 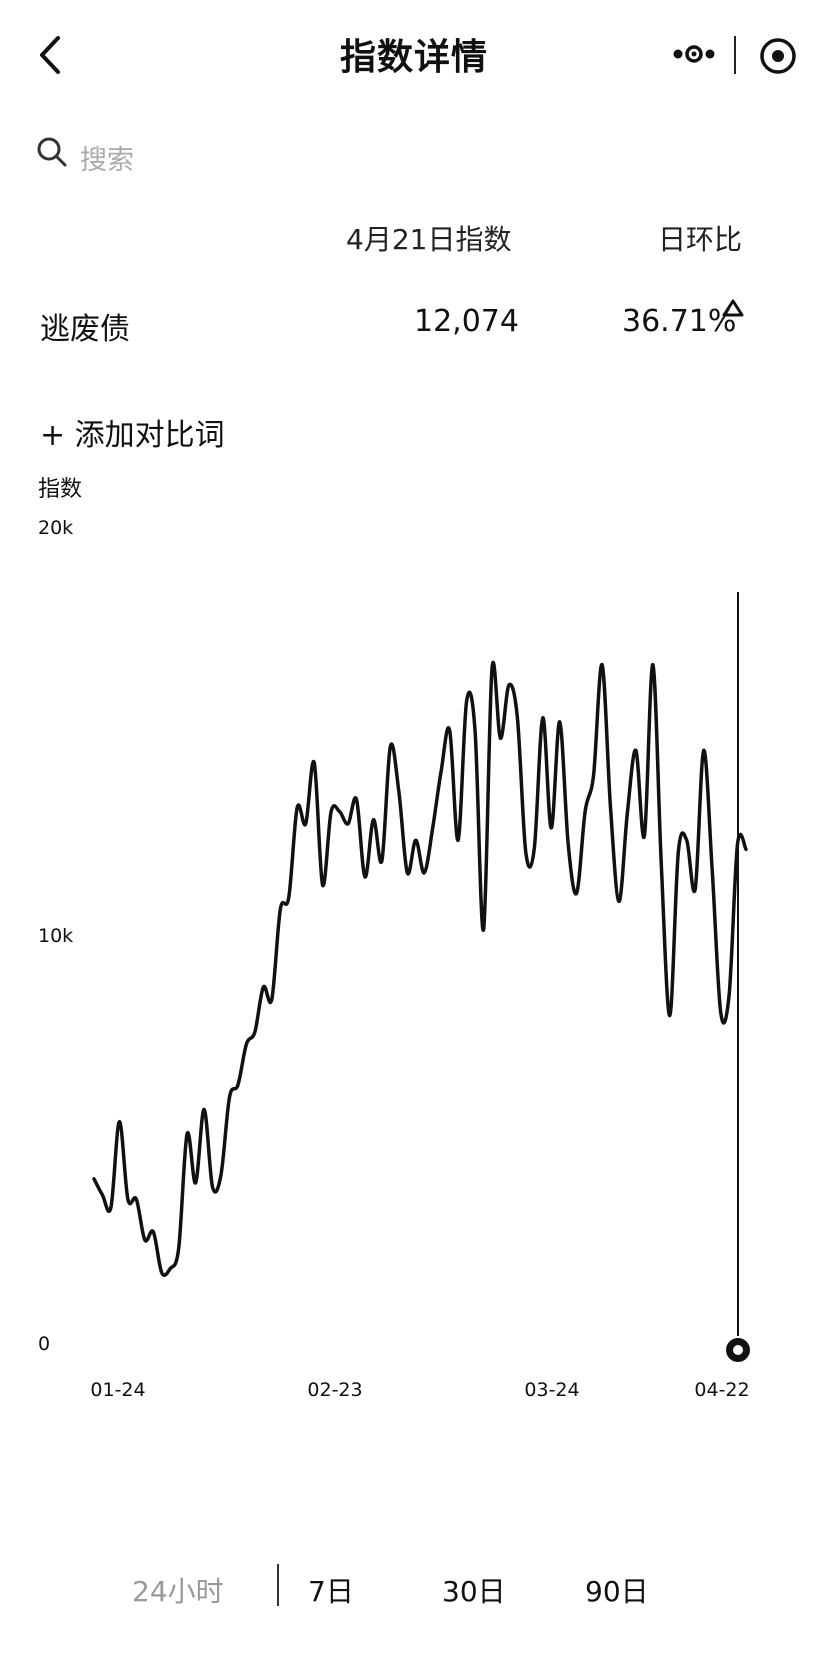 What do you see at coordinates (679, 321) in the screenshot?
I see `change-value: 36.71%` at bounding box center [679, 321].